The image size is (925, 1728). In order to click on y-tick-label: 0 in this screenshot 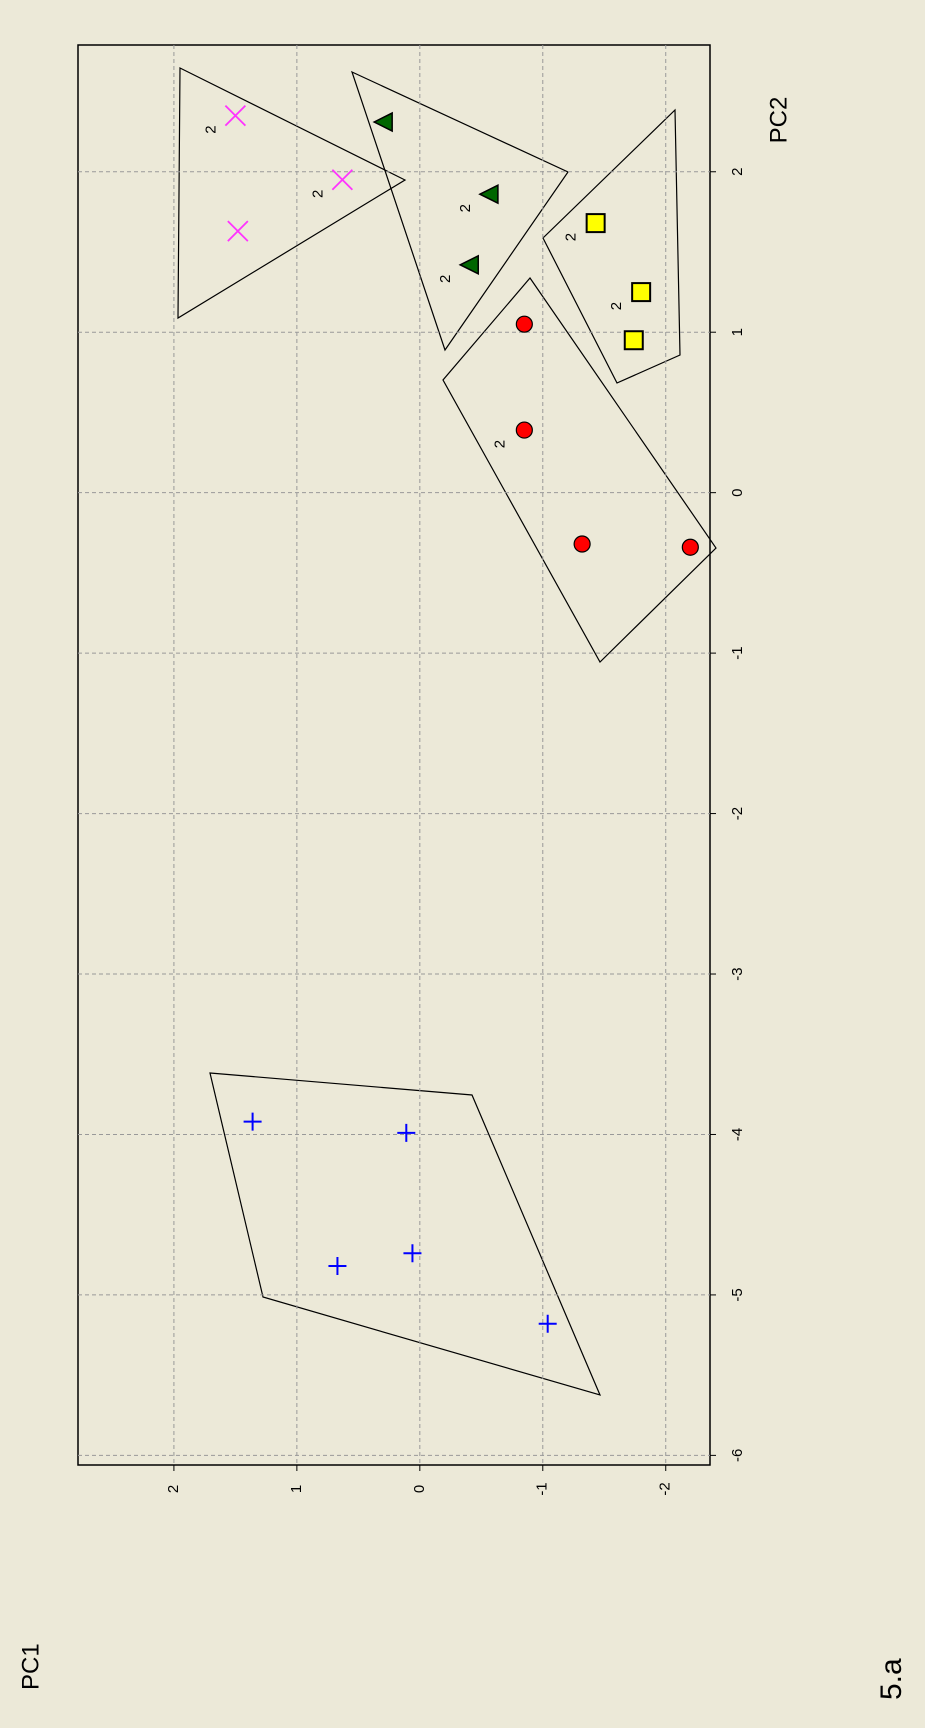, I will do `click(419, 1489)`.